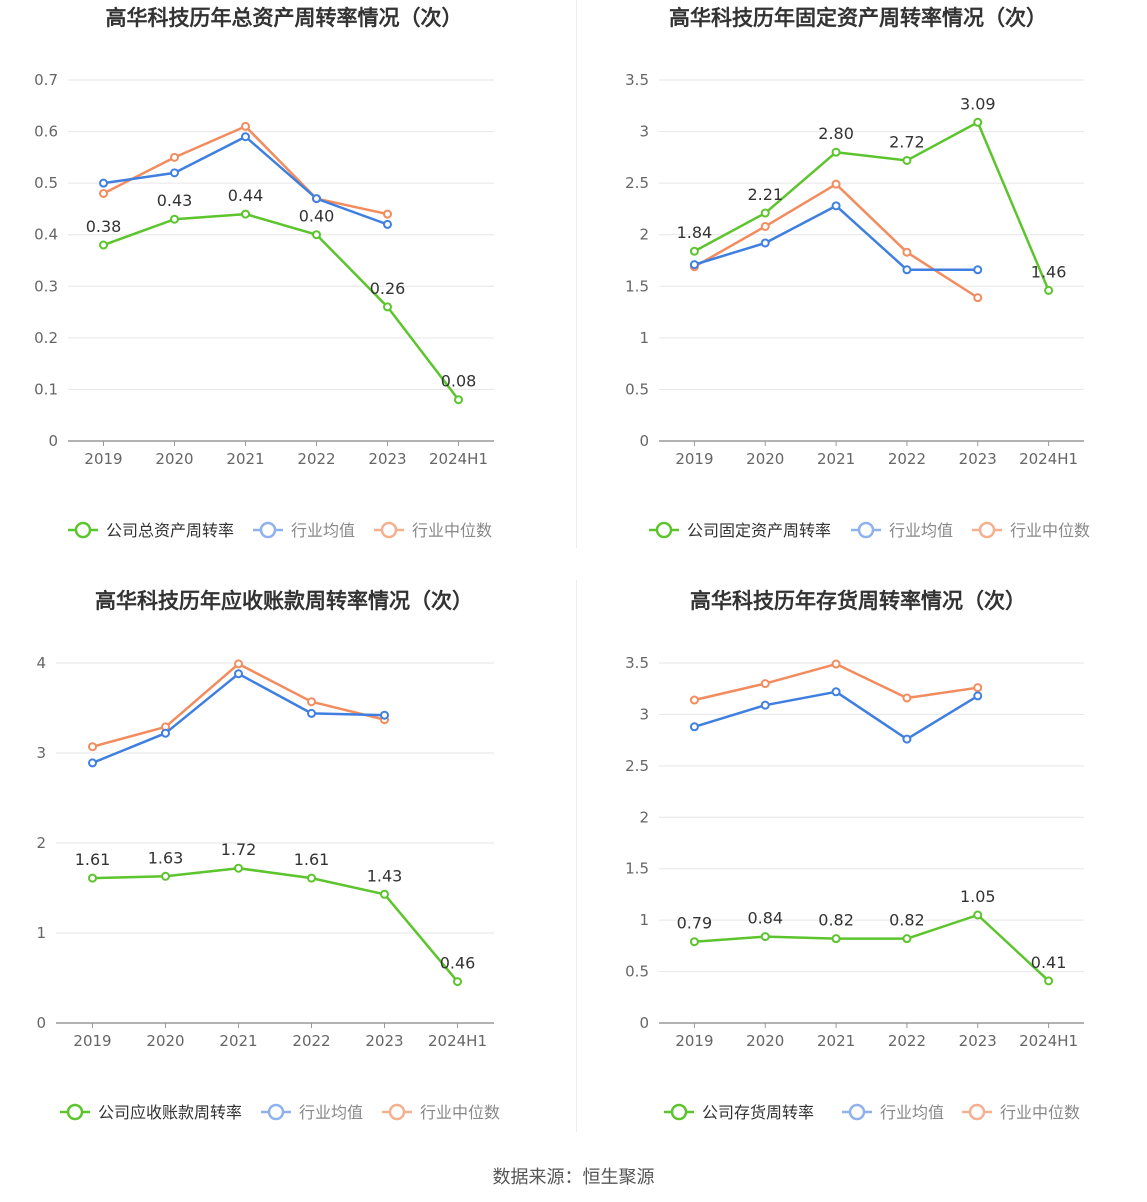 The image size is (1147, 1202). I want to click on data-label: 3.09, so click(978, 103).